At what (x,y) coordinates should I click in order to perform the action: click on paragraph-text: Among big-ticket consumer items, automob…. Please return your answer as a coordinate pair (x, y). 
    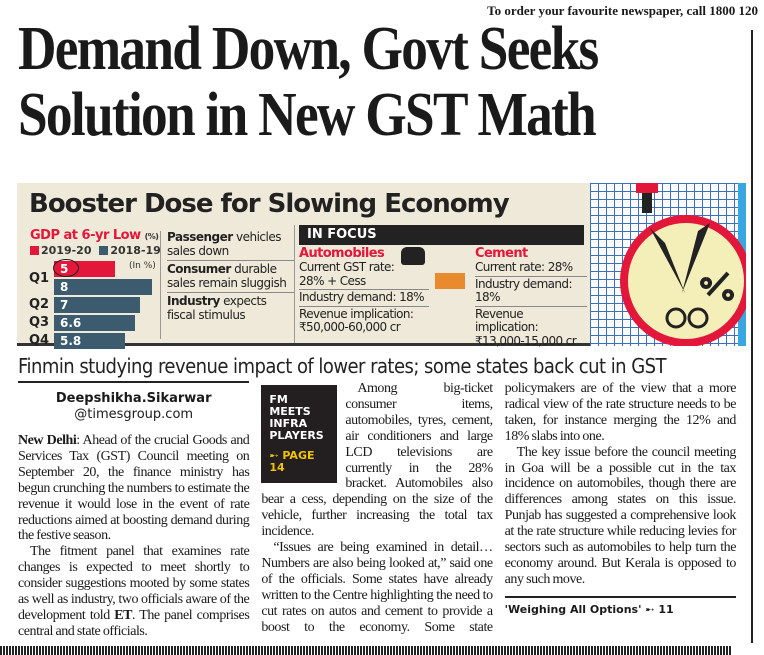
    Looking at the image, I should click on (377, 460).